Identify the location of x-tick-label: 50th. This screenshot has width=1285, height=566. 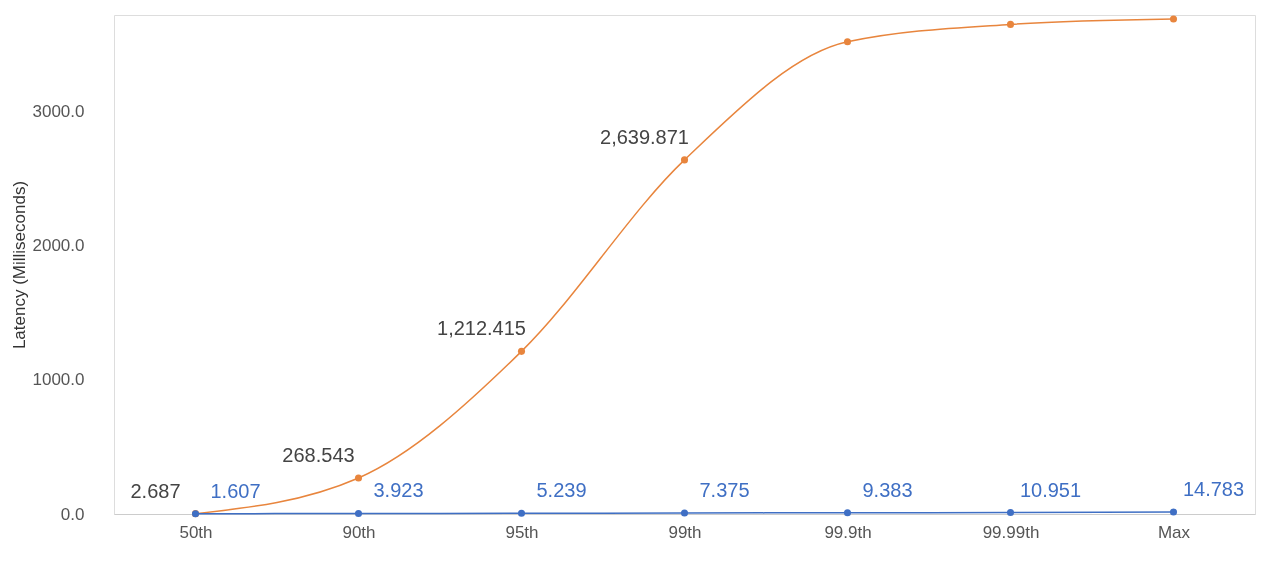
(196, 532).